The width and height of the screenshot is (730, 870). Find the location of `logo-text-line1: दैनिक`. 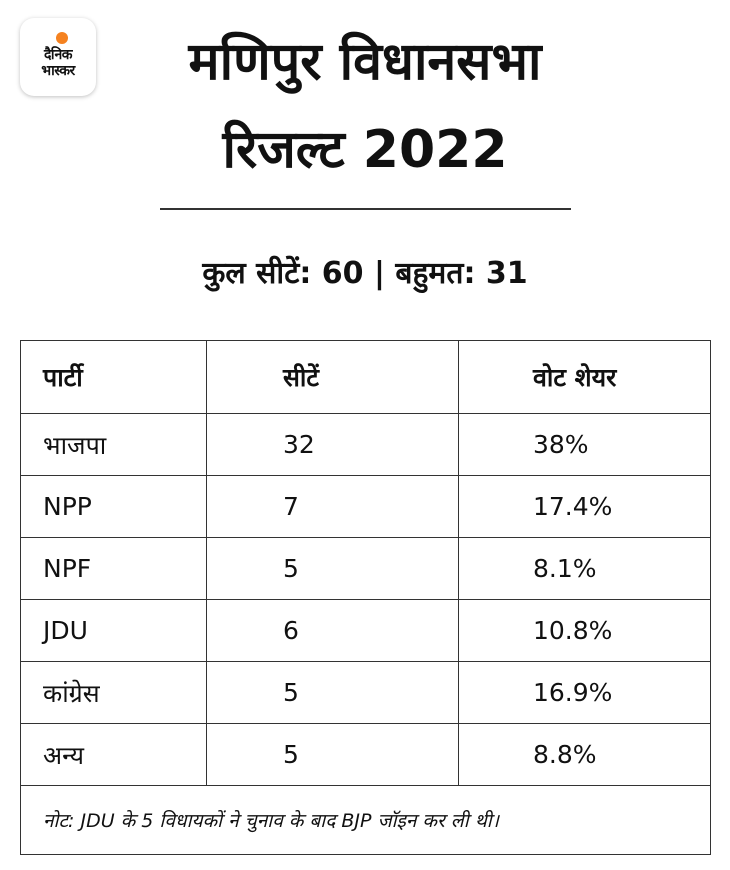

logo-text-line1: दैनिक is located at coordinates (58, 55).